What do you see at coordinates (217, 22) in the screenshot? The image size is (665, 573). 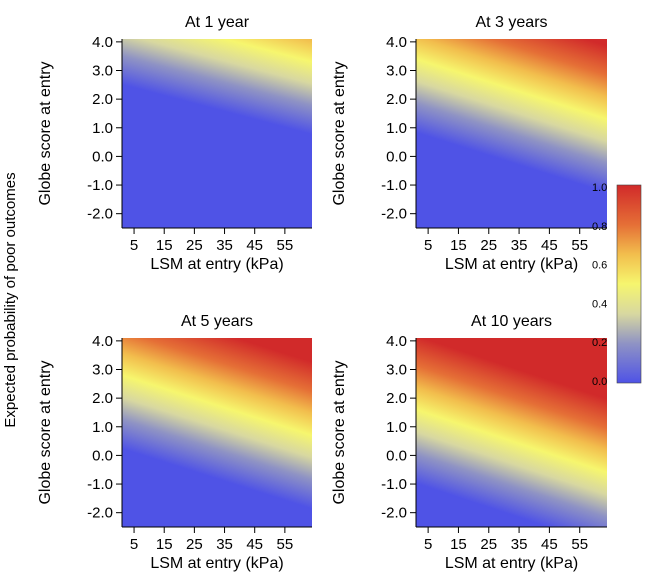 I see `panel-title: At 1 year` at bounding box center [217, 22].